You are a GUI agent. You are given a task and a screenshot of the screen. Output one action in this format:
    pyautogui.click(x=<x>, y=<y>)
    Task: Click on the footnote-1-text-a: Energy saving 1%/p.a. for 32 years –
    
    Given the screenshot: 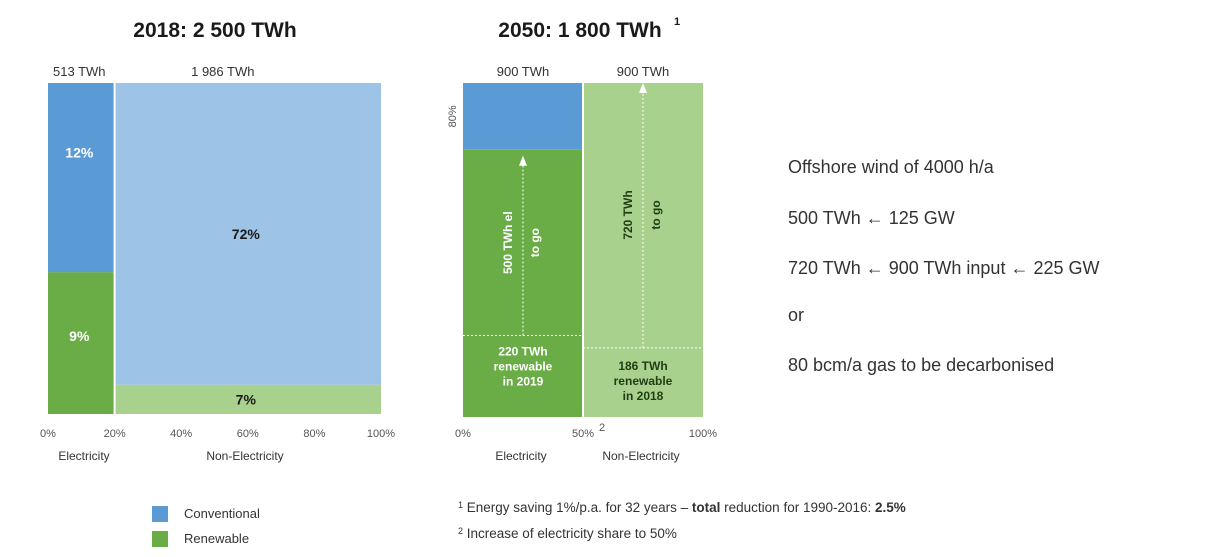 What is the action you would take?
    pyautogui.click(x=579, y=507)
    